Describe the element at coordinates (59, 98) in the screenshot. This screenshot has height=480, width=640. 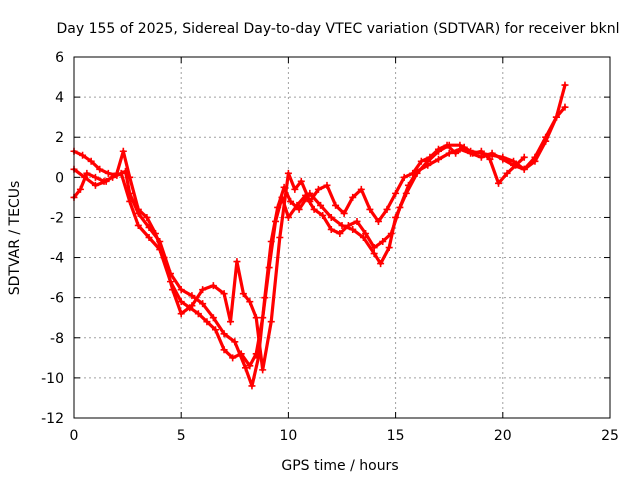
I see `y-tick-label: 4` at that location.